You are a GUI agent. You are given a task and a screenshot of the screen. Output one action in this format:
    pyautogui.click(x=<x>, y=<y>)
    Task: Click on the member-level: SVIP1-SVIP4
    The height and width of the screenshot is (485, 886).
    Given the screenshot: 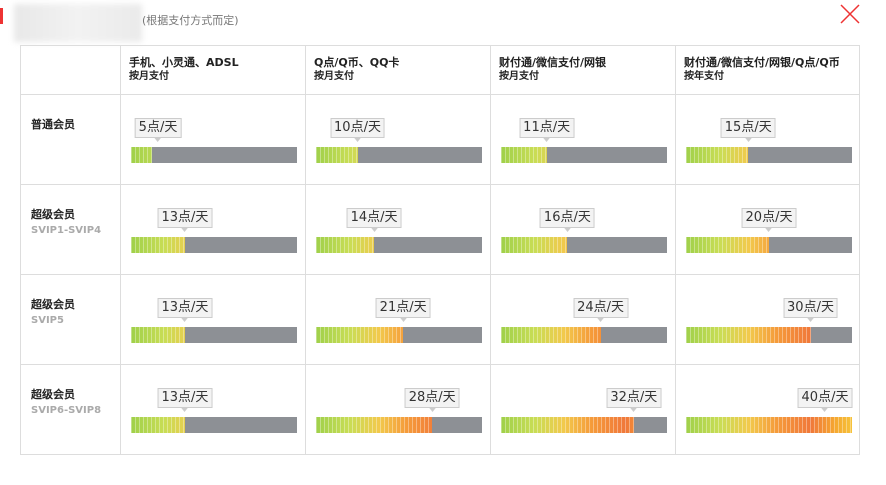 What is the action you would take?
    pyautogui.click(x=66, y=230)
    